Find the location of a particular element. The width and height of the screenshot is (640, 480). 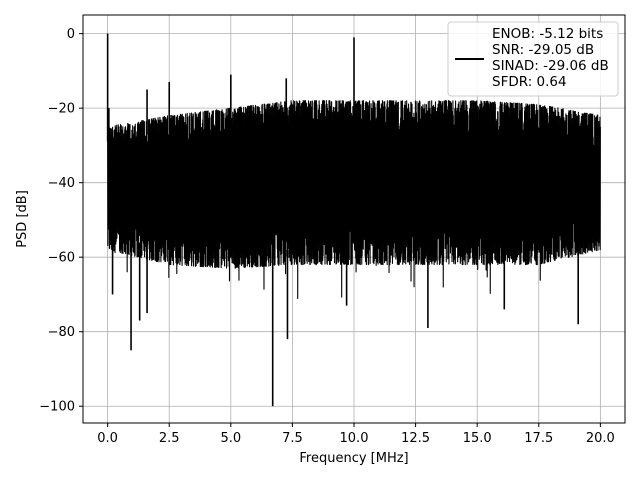

x-tick-label: 17.5 is located at coordinates (538, 438).